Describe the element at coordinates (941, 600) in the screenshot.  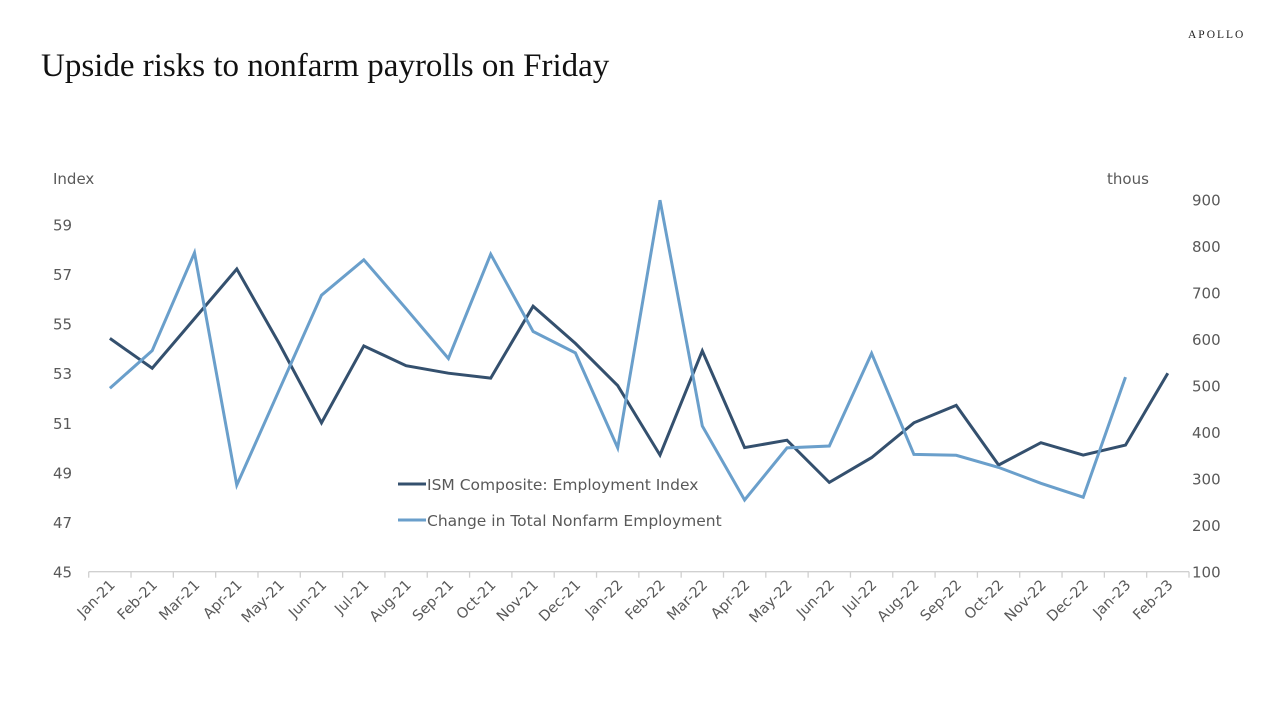
I see `x-tick-label: Sep-22` at that location.